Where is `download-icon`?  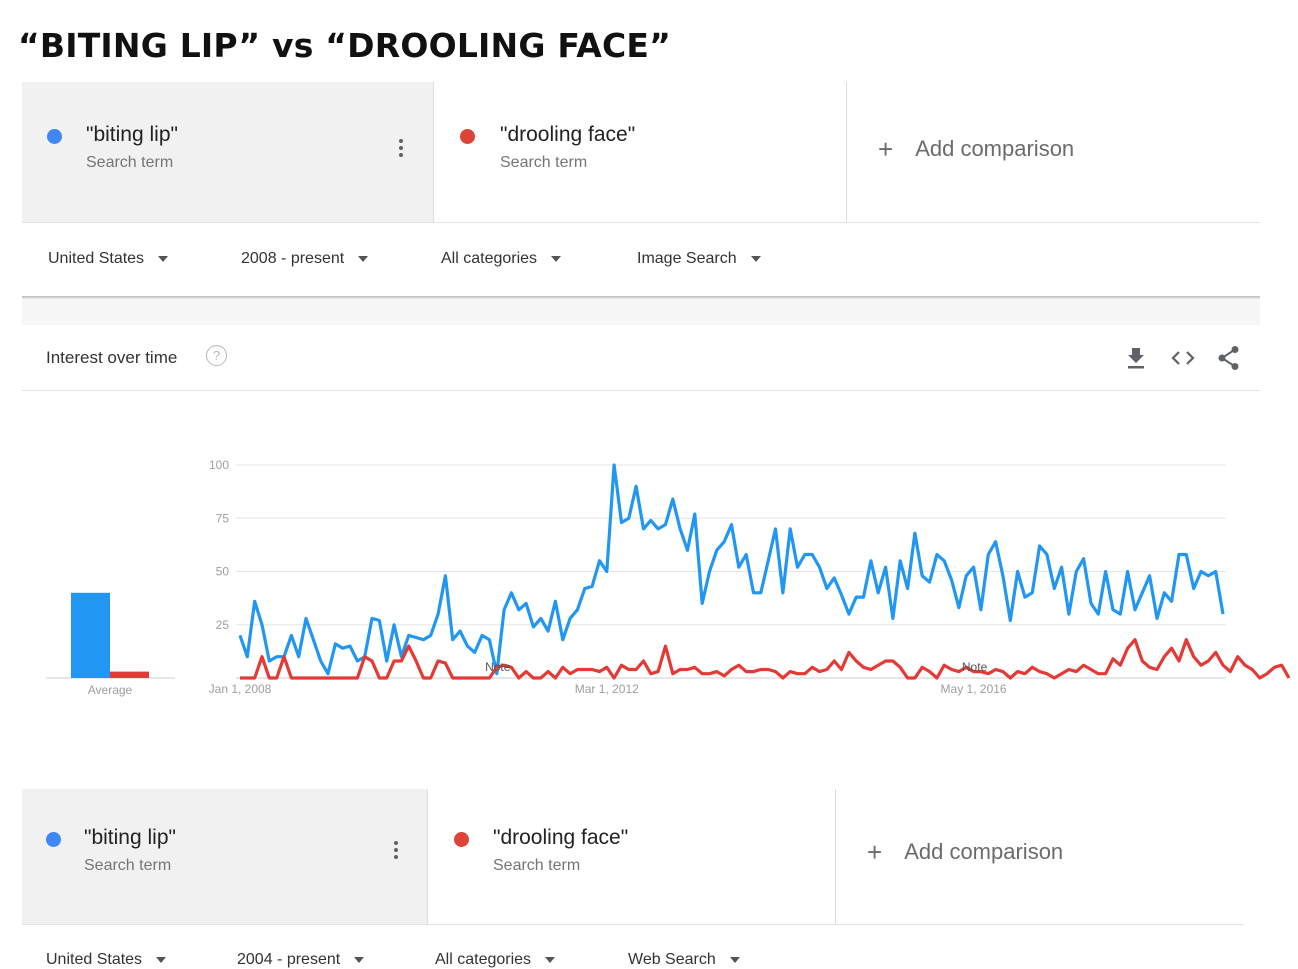
download-icon is located at coordinates (1136, 360).